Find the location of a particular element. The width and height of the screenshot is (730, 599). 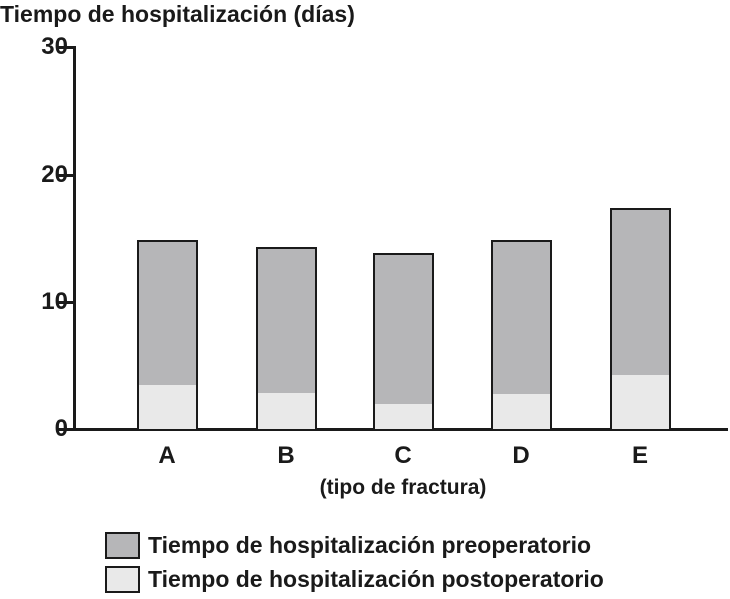

bar-D-postoperatorio-segment is located at coordinates (521, 411).